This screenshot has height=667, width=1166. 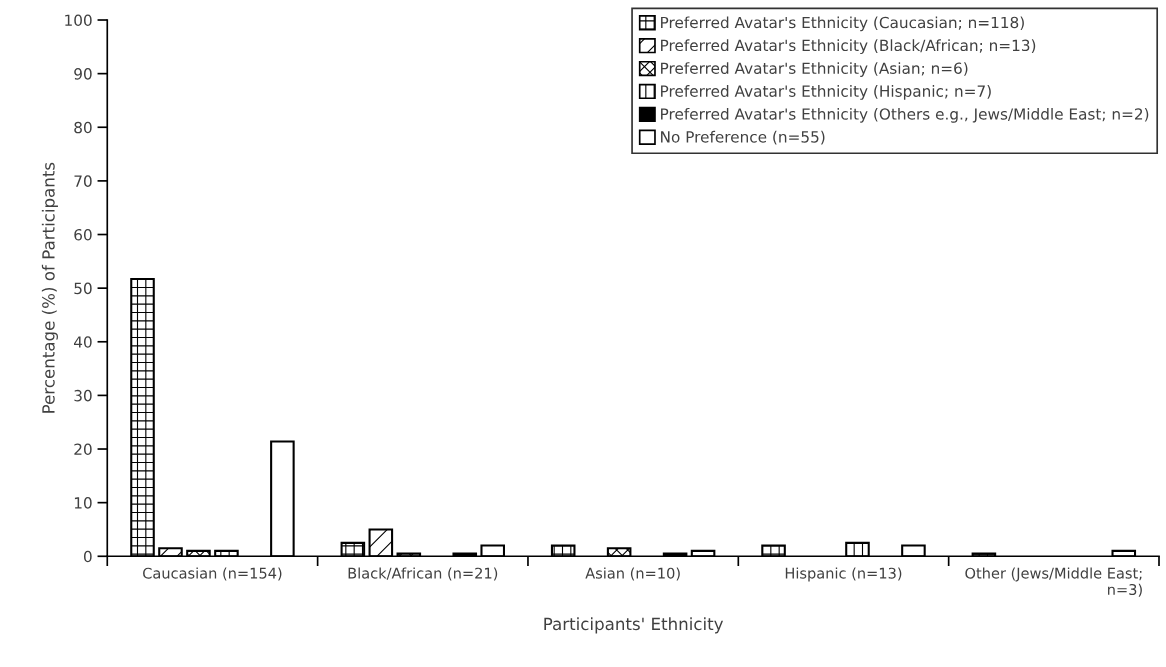 What do you see at coordinates (78, 20) in the screenshot?
I see `y-tick-label: 100` at bounding box center [78, 20].